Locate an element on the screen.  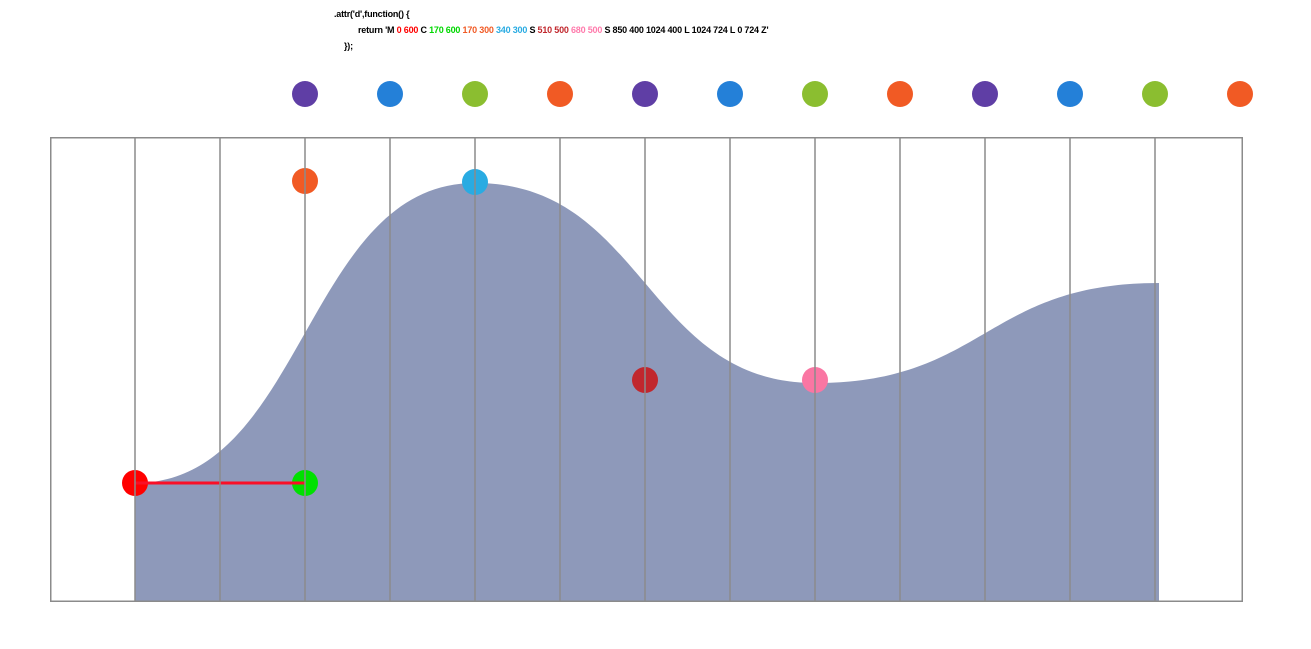
code-line-attr-open: .attr('d',function() { is located at coordinates (372, 14).